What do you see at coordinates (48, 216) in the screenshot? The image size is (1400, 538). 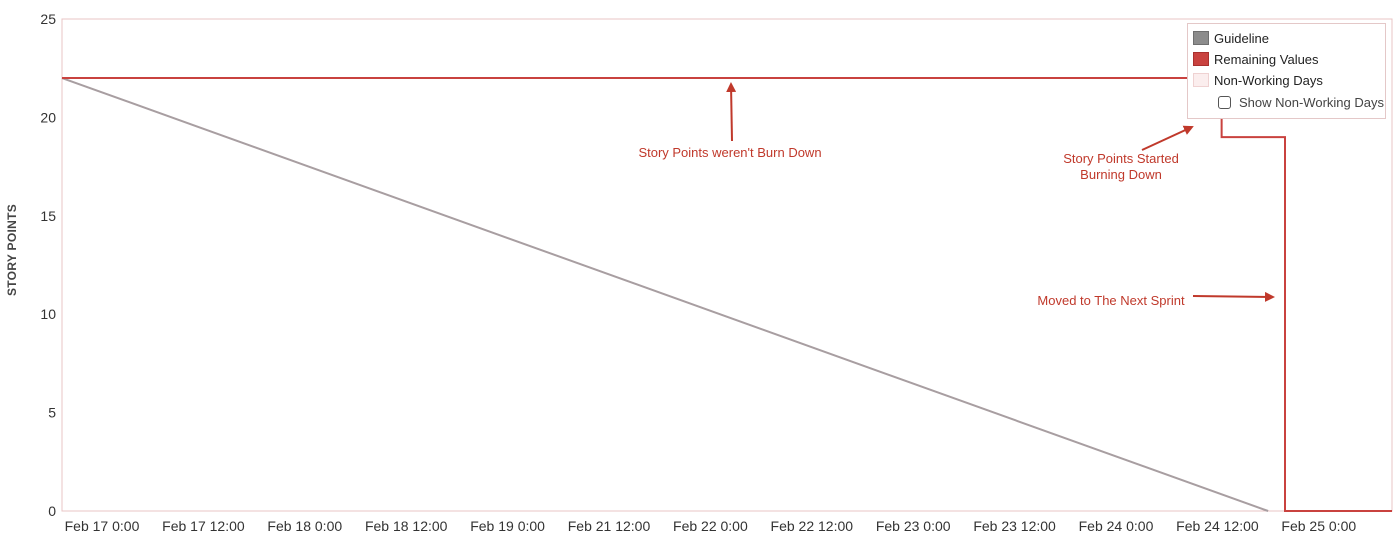 I see `y-tick-label: 15` at bounding box center [48, 216].